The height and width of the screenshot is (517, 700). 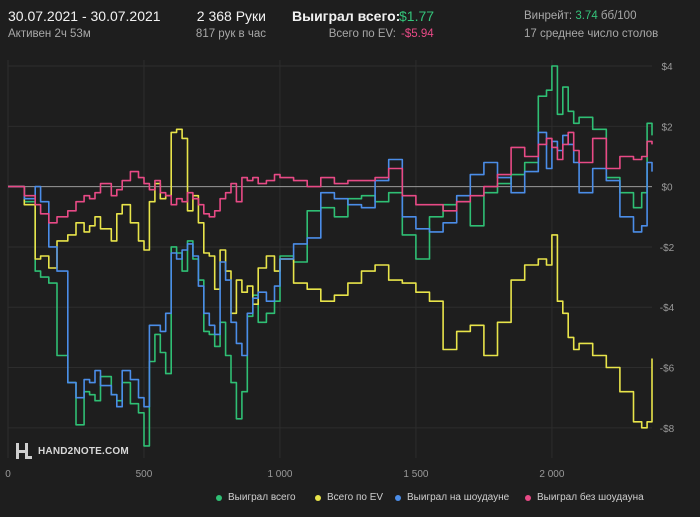 What do you see at coordinates (551, 474) in the screenshot?
I see `x-tick-label: 2 000` at bounding box center [551, 474].